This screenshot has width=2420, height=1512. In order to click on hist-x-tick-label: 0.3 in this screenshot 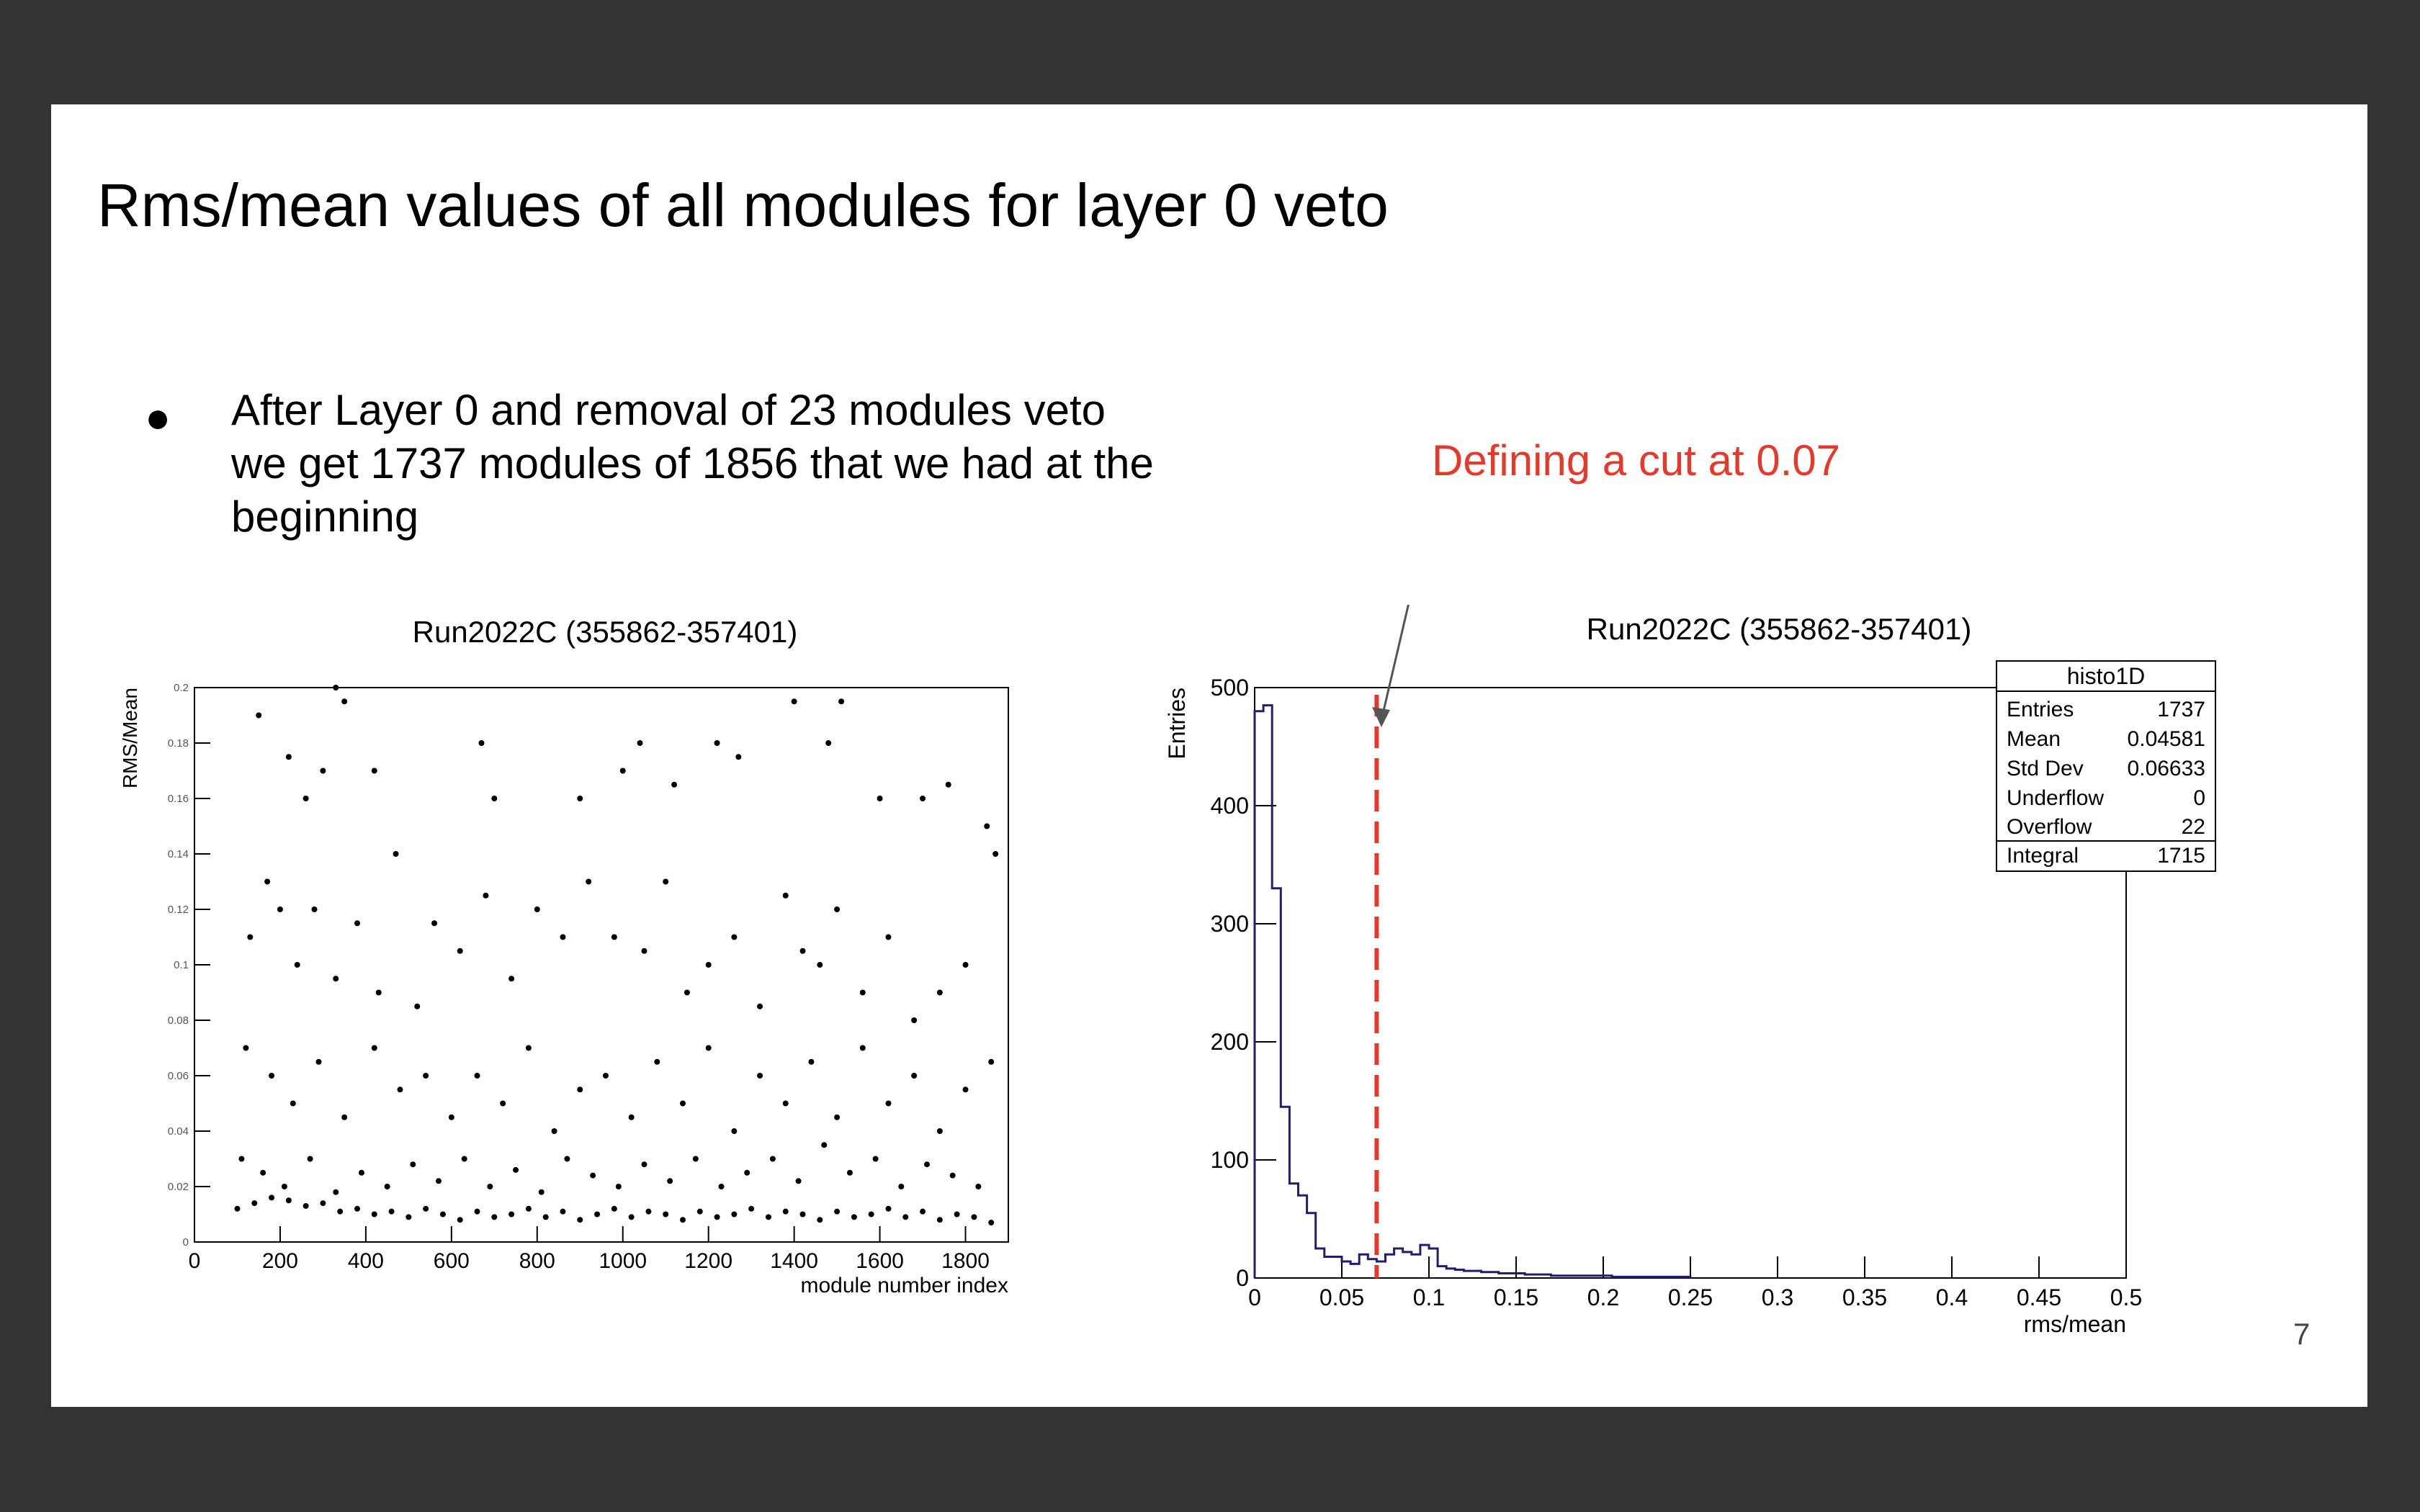, I will do `click(1777, 1297)`.